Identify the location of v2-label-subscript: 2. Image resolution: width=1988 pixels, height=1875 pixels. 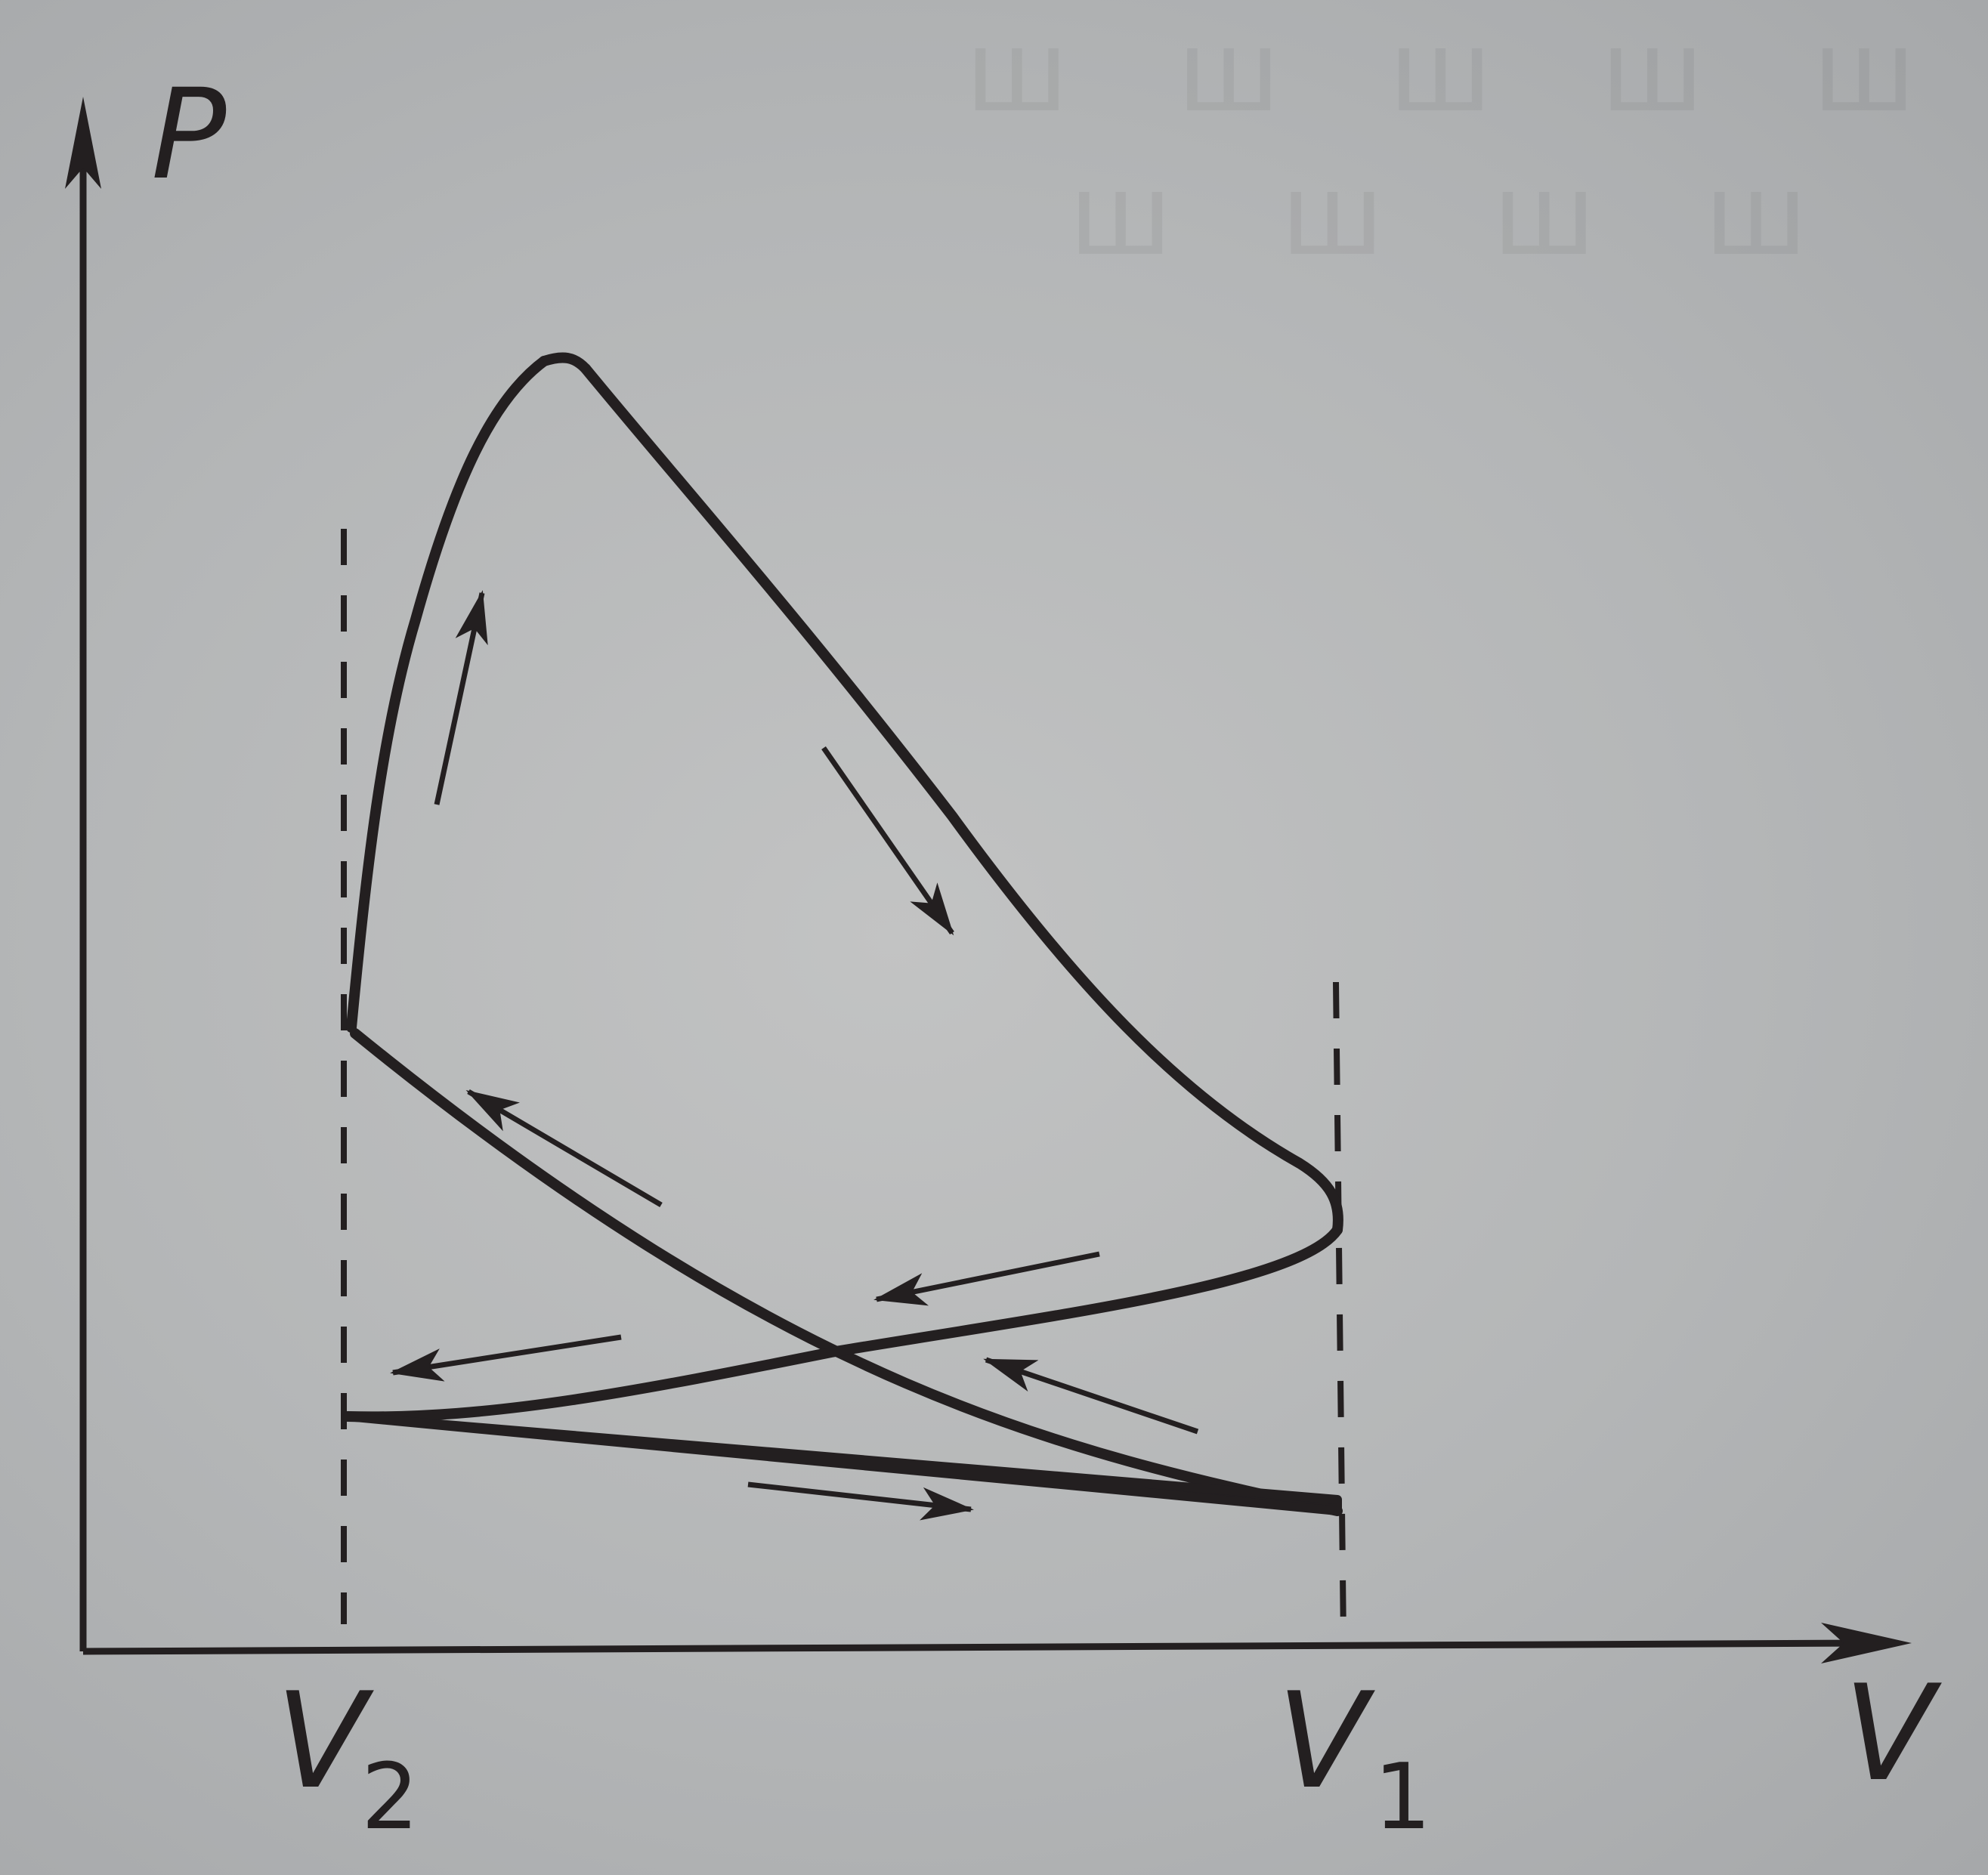
(390, 1797).